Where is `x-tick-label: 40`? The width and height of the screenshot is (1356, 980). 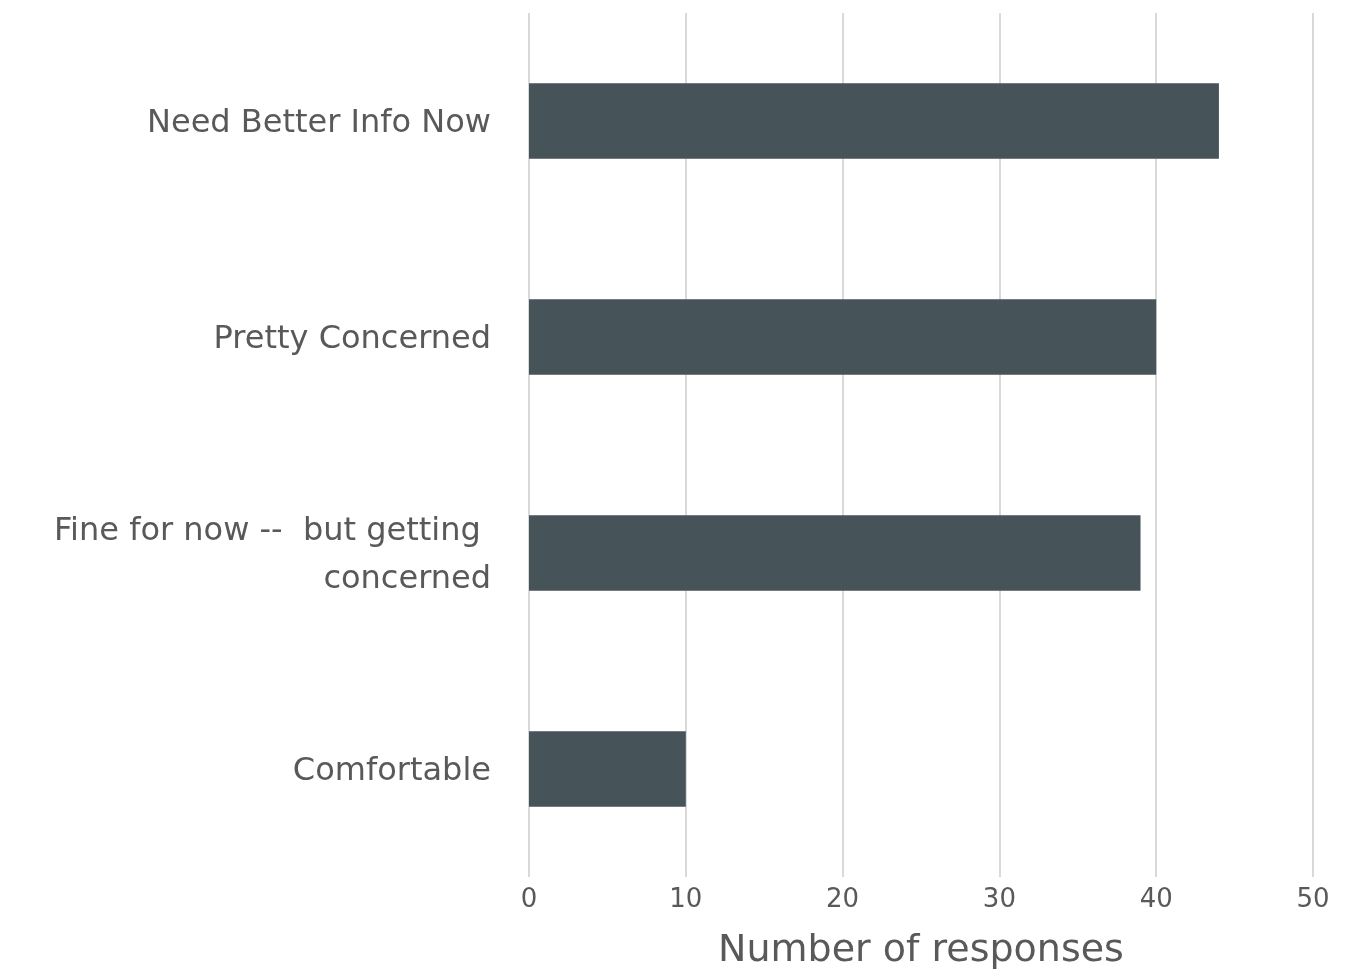 x-tick-label: 40 is located at coordinates (1156, 898).